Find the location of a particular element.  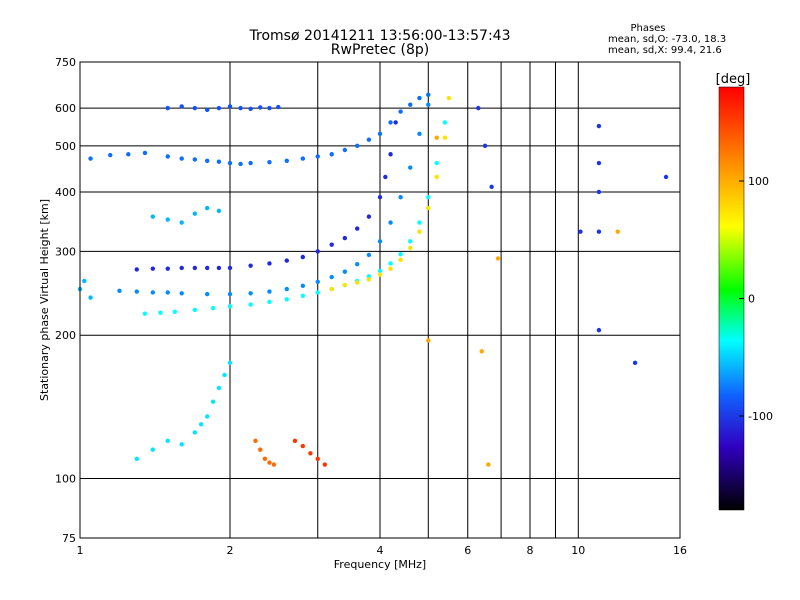

phases-mean-o: mean, sd,O: -73.0, 18.3 is located at coordinates (667, 39).